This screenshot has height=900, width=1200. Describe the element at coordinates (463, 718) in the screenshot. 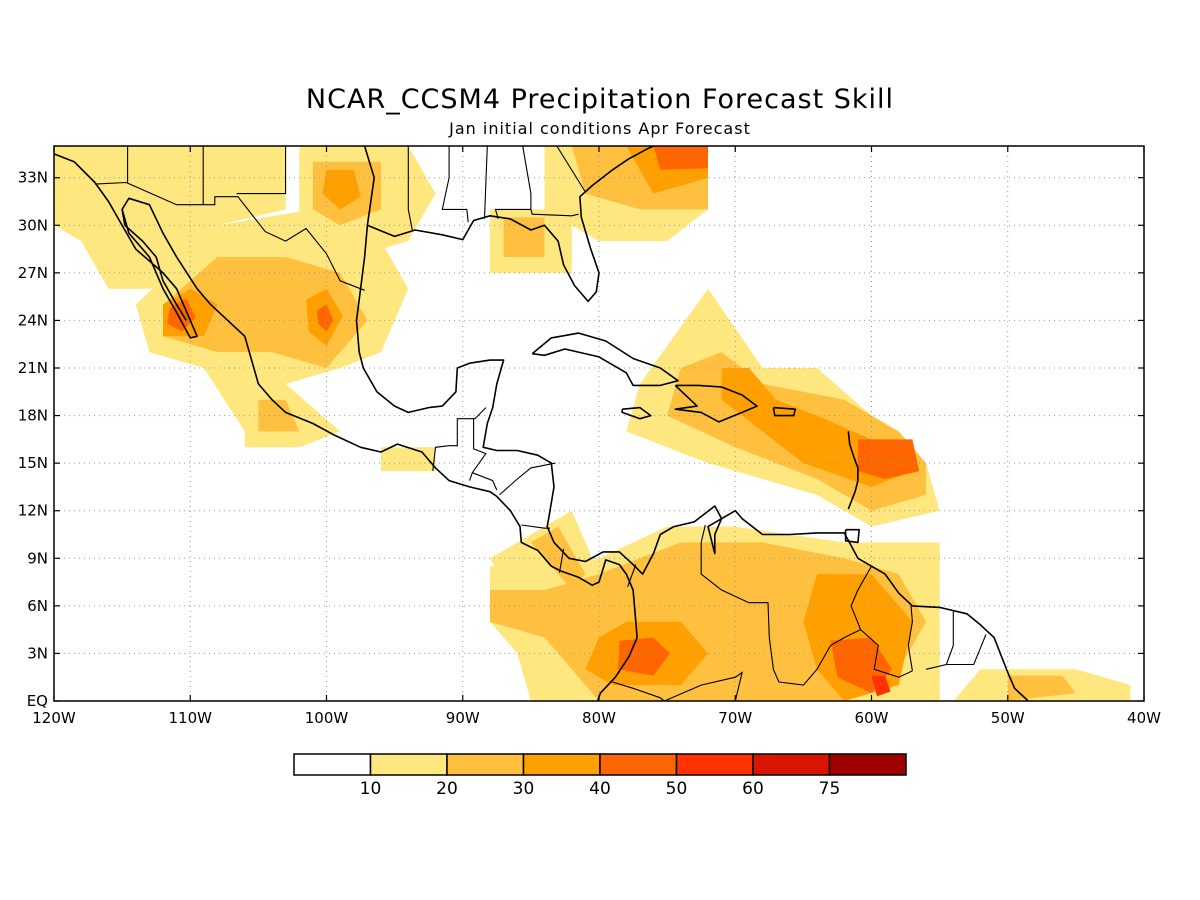

I see `x-tick-label: 90W` at that location.